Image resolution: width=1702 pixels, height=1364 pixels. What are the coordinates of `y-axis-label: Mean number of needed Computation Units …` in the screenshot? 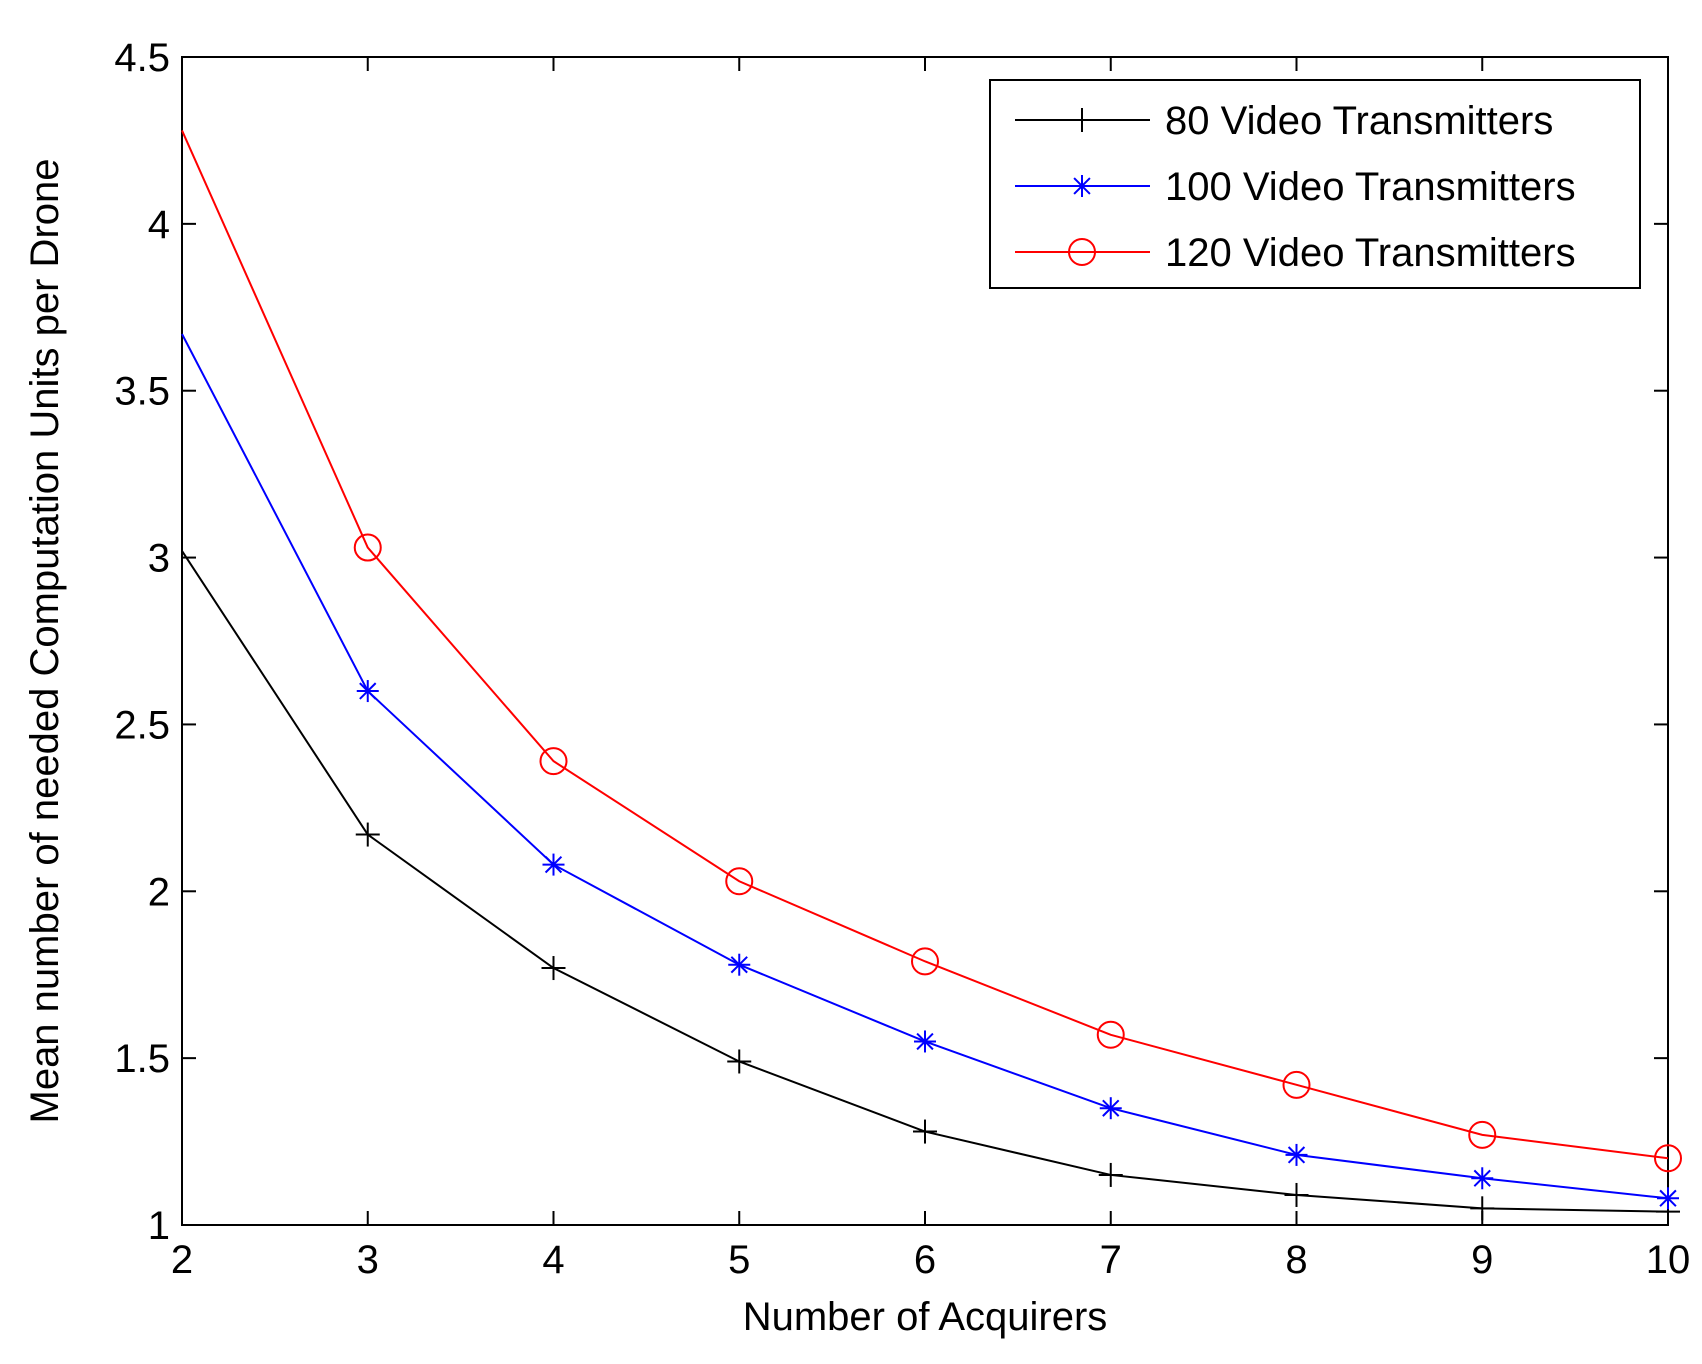 It's located at (45, 641).